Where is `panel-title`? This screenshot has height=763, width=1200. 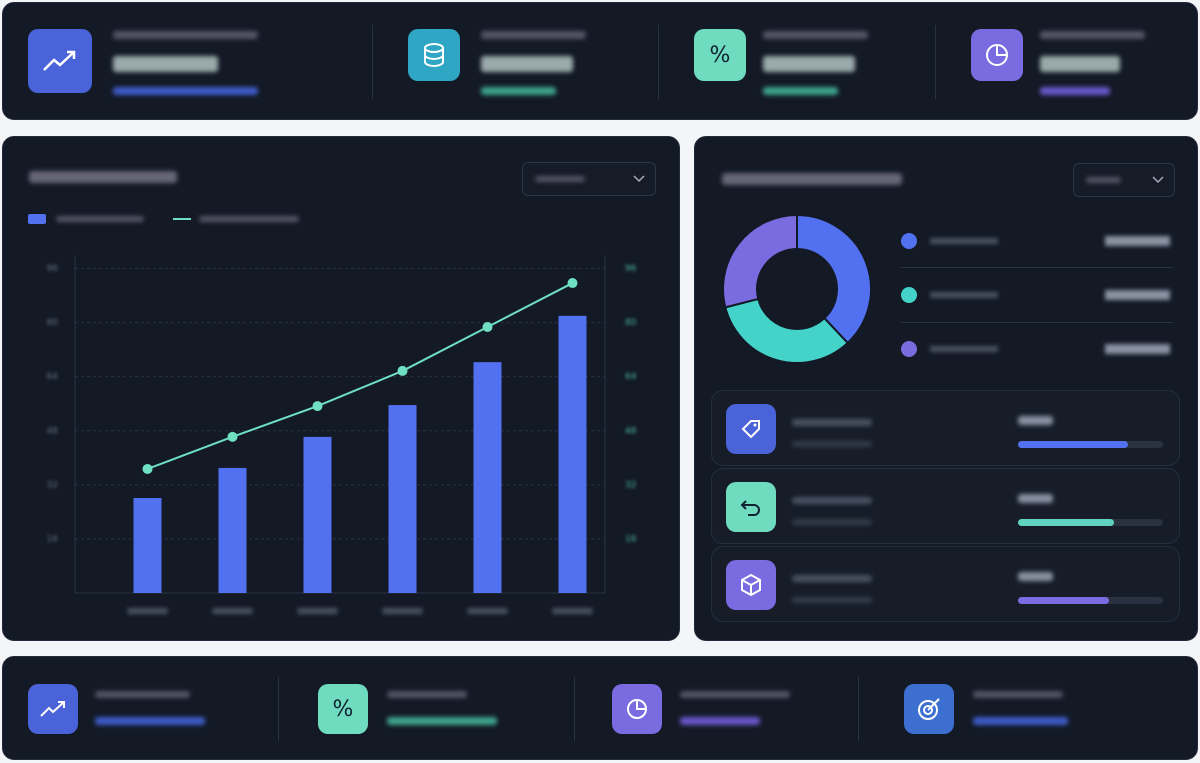
panel-title is located at coordinates (812, 179).